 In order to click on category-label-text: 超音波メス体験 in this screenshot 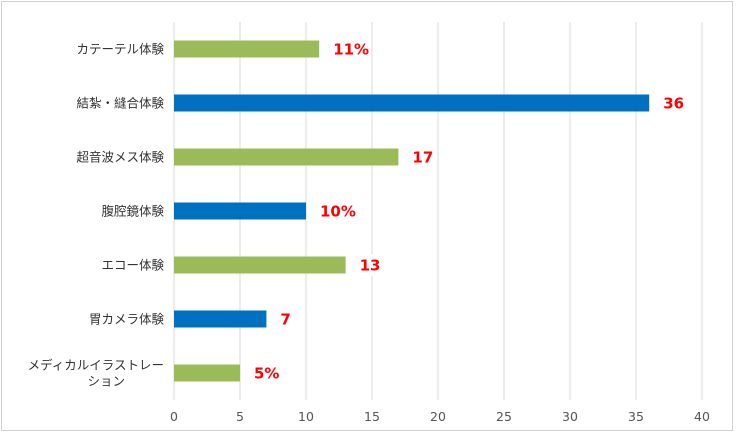, I will do `click(120, 157)`.